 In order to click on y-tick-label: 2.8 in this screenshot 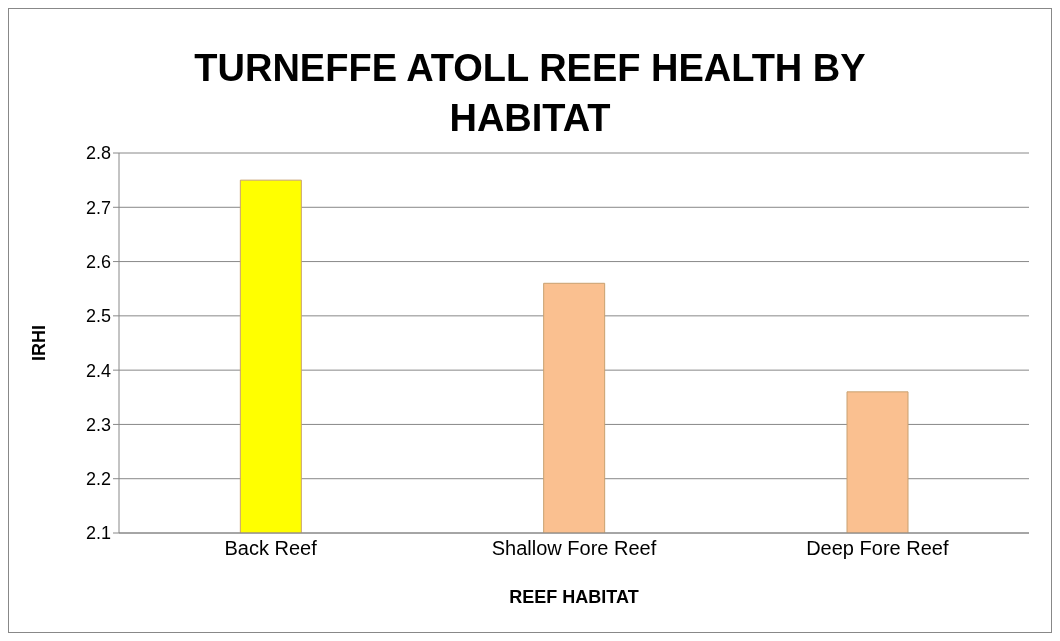, I will do `click(98, 153)`.